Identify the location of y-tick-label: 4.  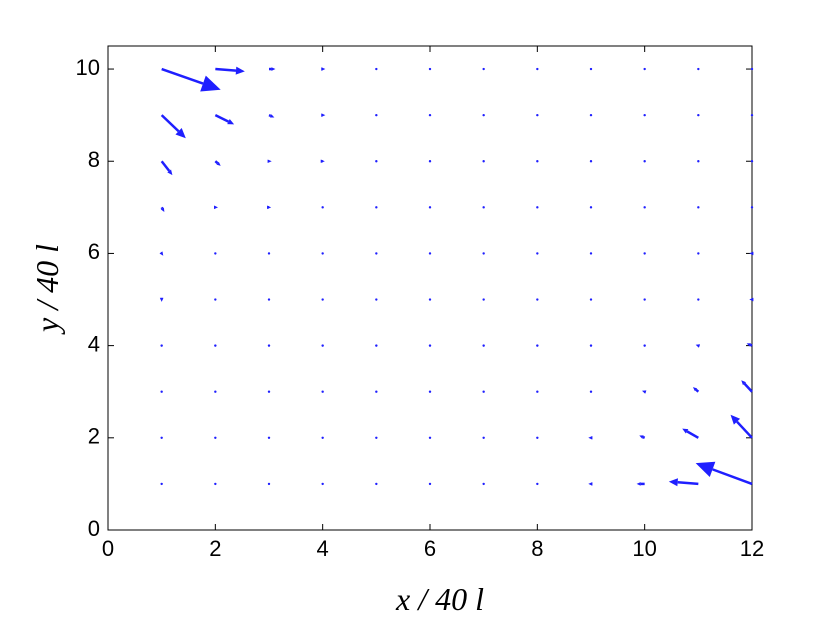
(94, 343).